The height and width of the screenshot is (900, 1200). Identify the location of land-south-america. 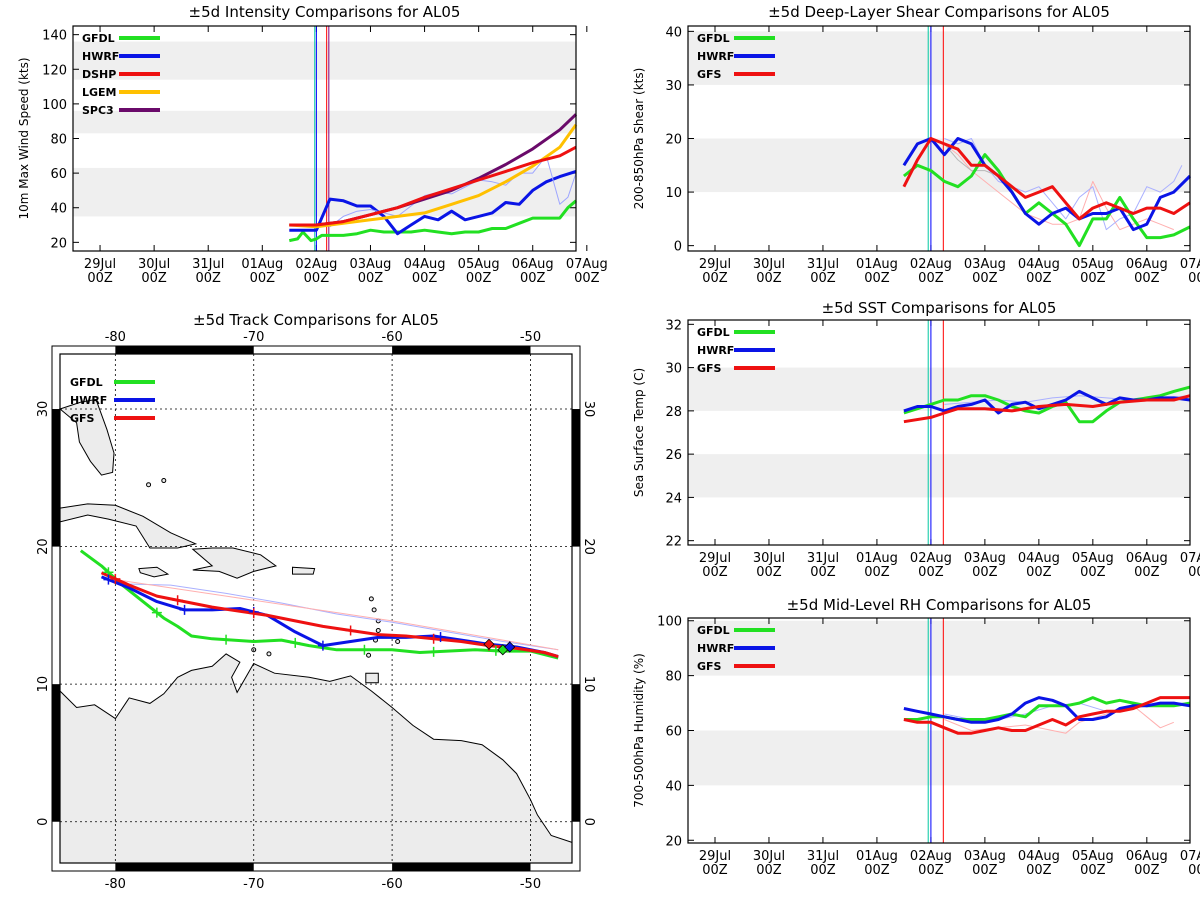
(316, 758).